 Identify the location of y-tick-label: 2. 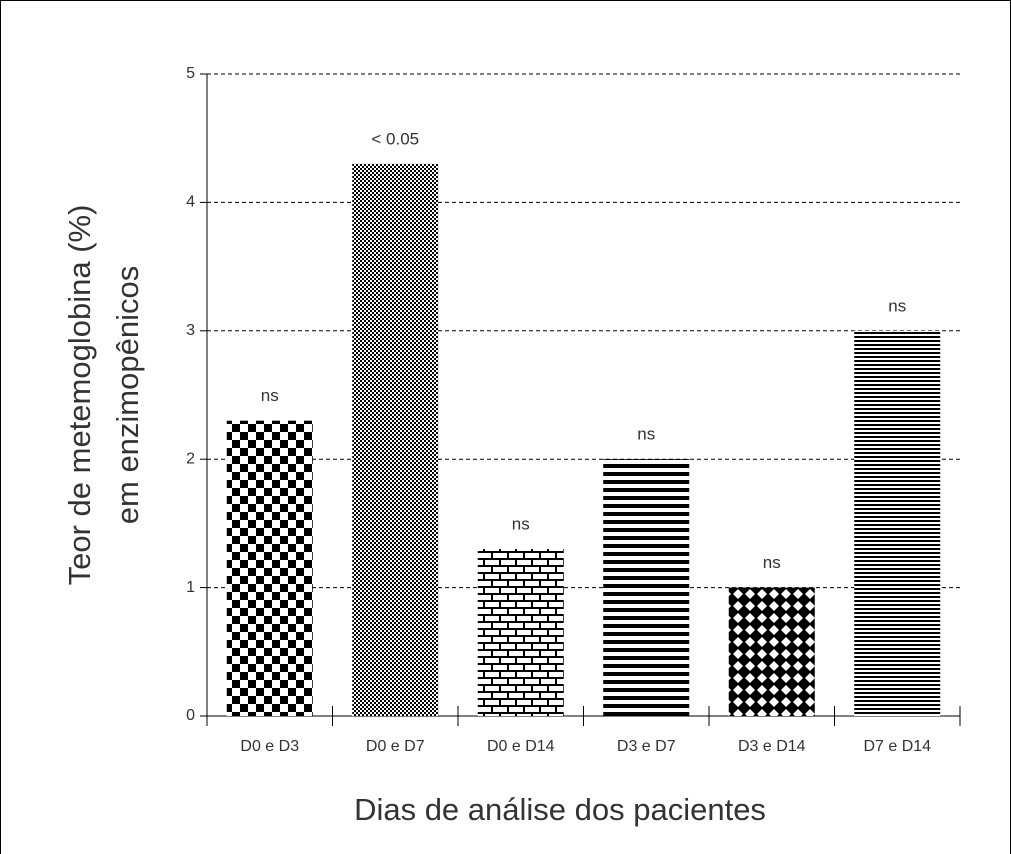
(190, 458).